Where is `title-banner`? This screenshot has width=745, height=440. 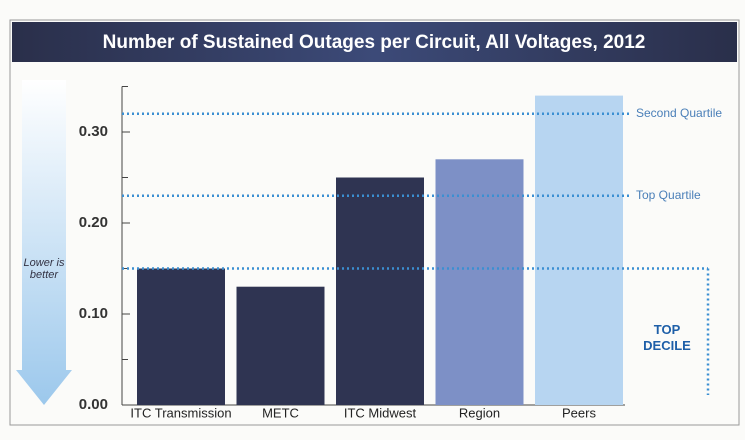 title-banner is located at coordinates (374, 42).